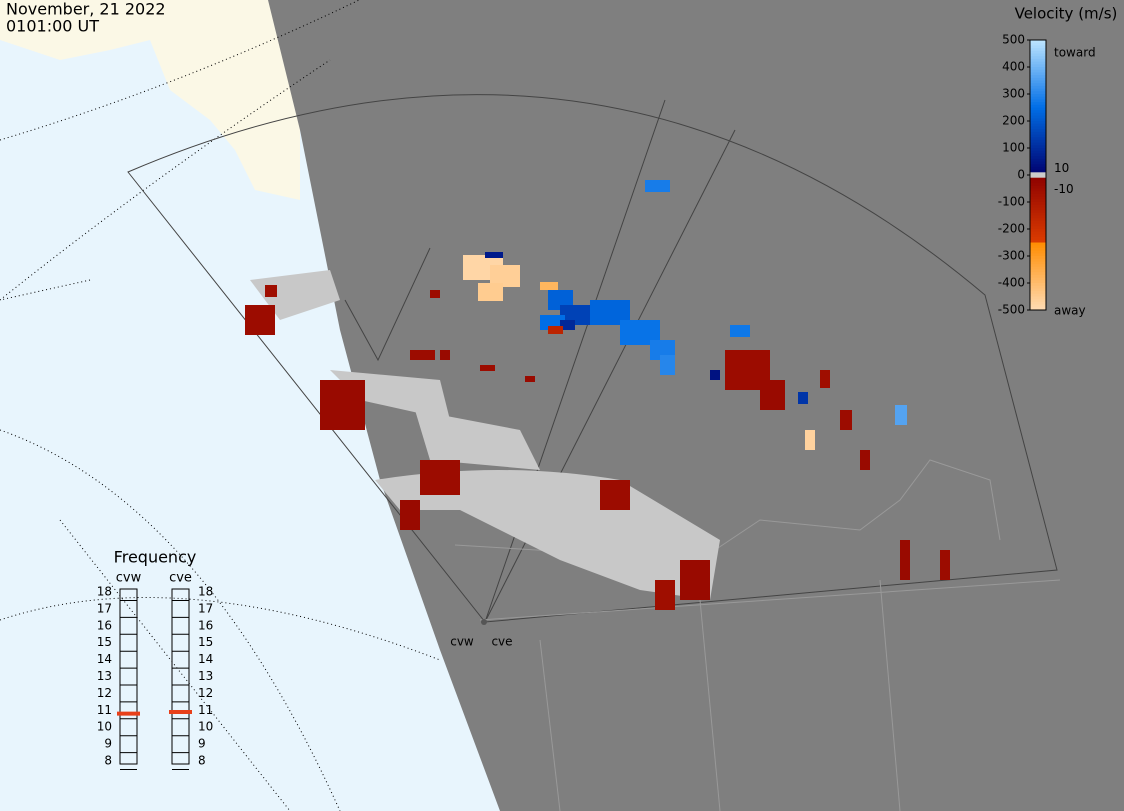 The image size is (1124, 811). What do you see at coordinates (104, 659) in the screenshot?
I see `frequency-tick-label: 14` at bounding box center [104, 659].